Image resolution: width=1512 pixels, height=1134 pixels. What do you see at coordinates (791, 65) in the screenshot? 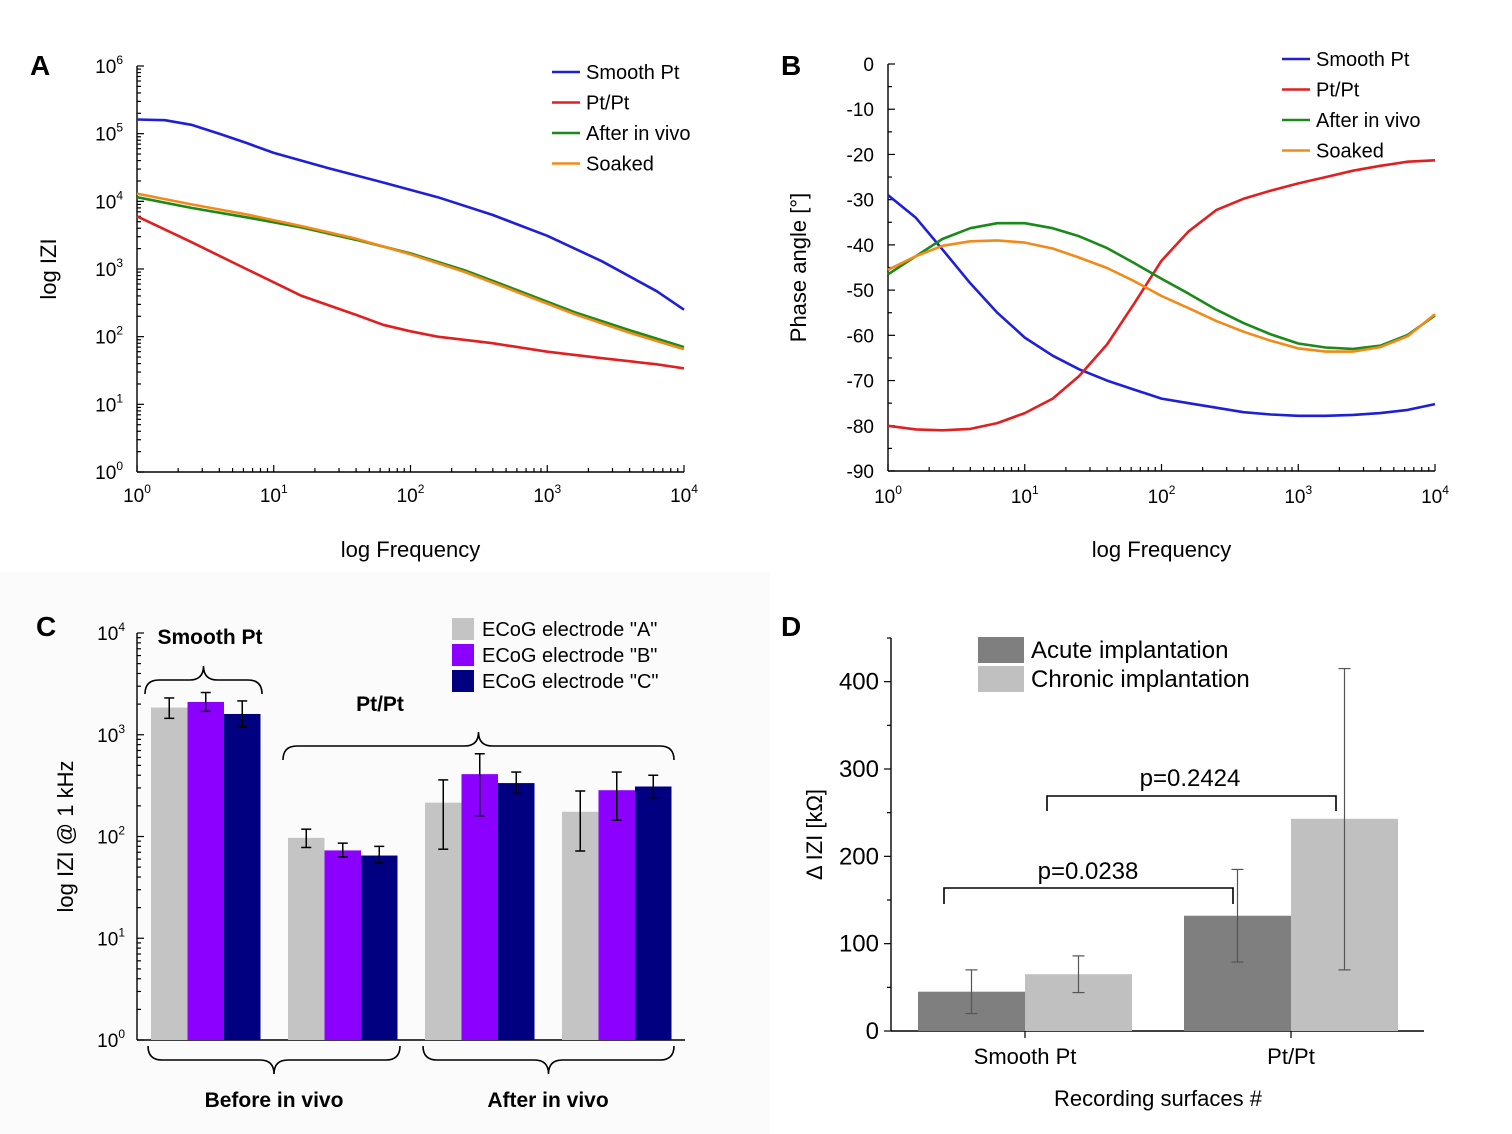
I see `panel-letter-b: B` at bounding box center [791, 65].